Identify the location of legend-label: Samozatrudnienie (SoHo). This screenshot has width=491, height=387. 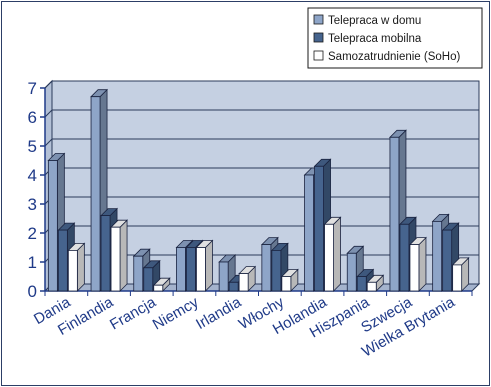
(394, 57).